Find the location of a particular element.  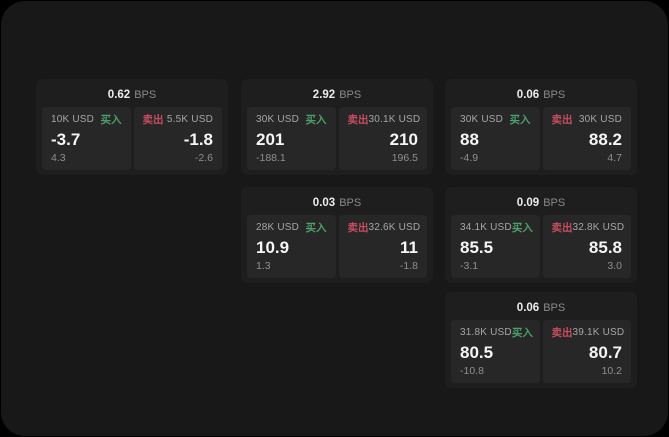

quote-card: 0.03 BPS 28K USD 买入 10.9 1.3 卖出 32.6K USD is located at coordinates (337, 235).